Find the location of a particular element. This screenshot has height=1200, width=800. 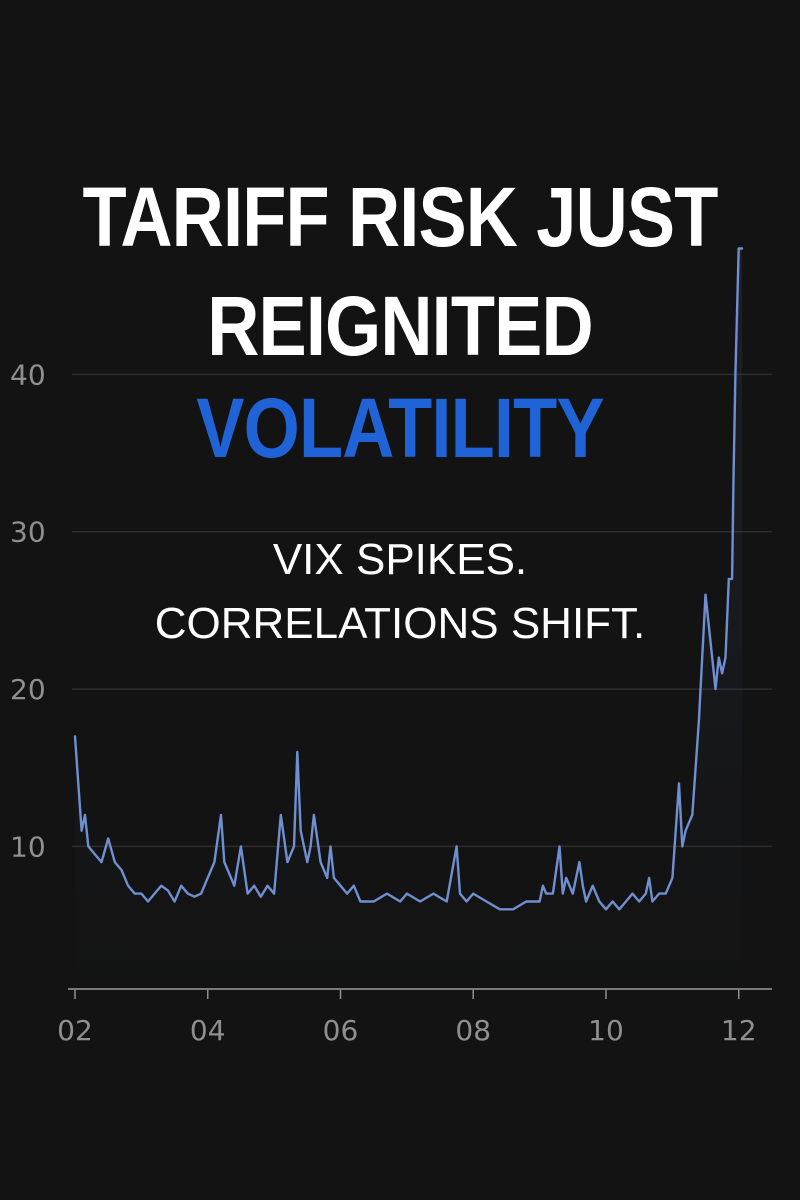

y-tick-label: 20 is located at coordinates (28, 689).